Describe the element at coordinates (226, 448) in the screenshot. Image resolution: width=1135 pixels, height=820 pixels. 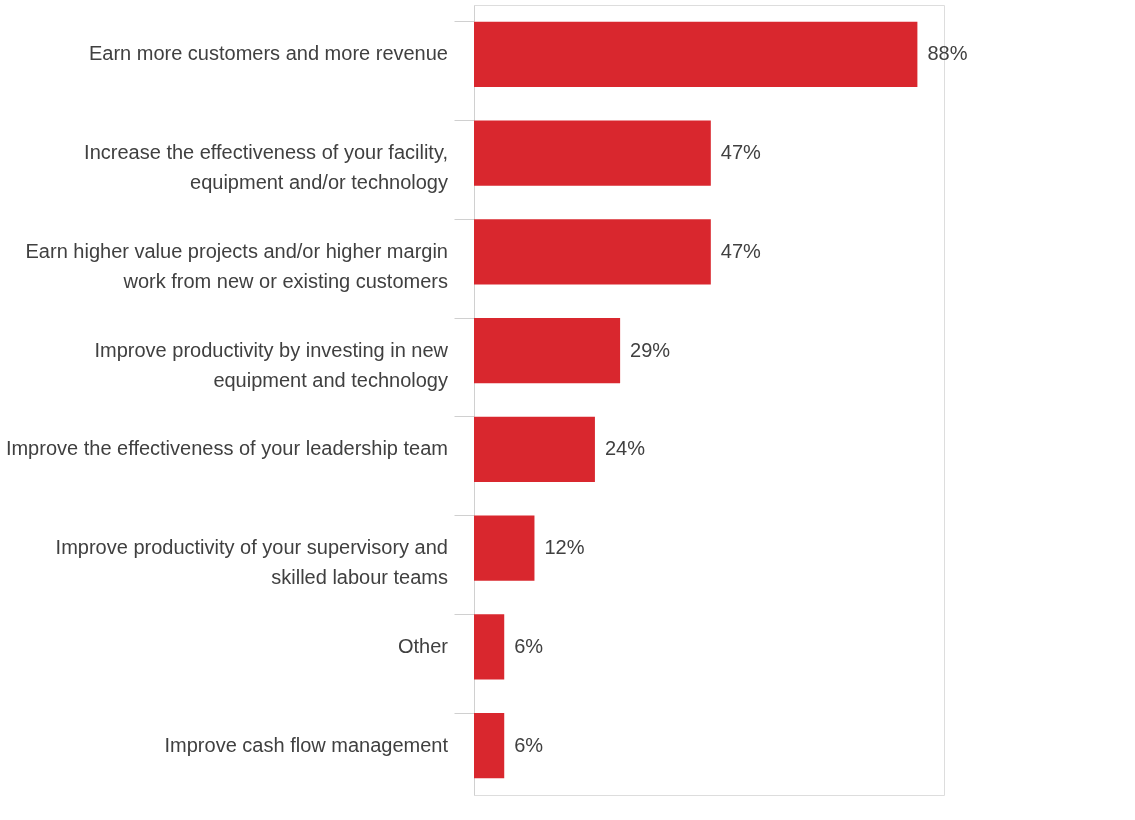
I see `y-tick-label: Improve the effectiveness of your leadership team` at that location.